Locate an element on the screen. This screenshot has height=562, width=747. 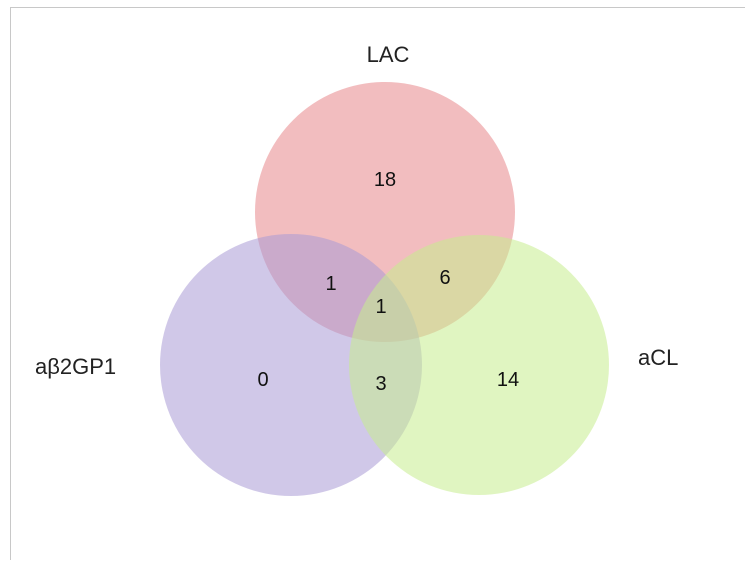
set-label-abeta2gp1: aβ2GP1 is located at coordinates (75, 366).